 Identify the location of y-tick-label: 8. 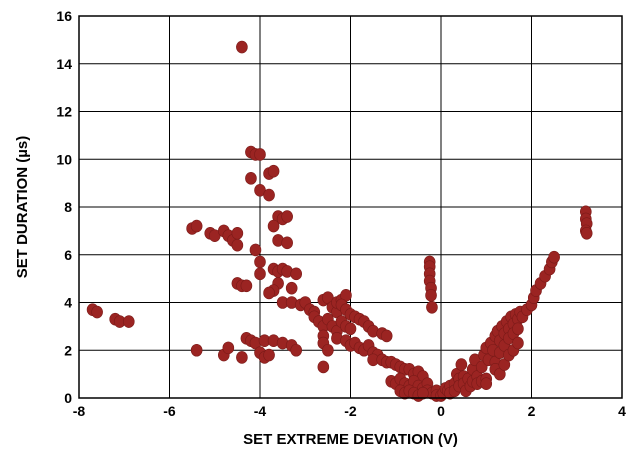
(68, 207).